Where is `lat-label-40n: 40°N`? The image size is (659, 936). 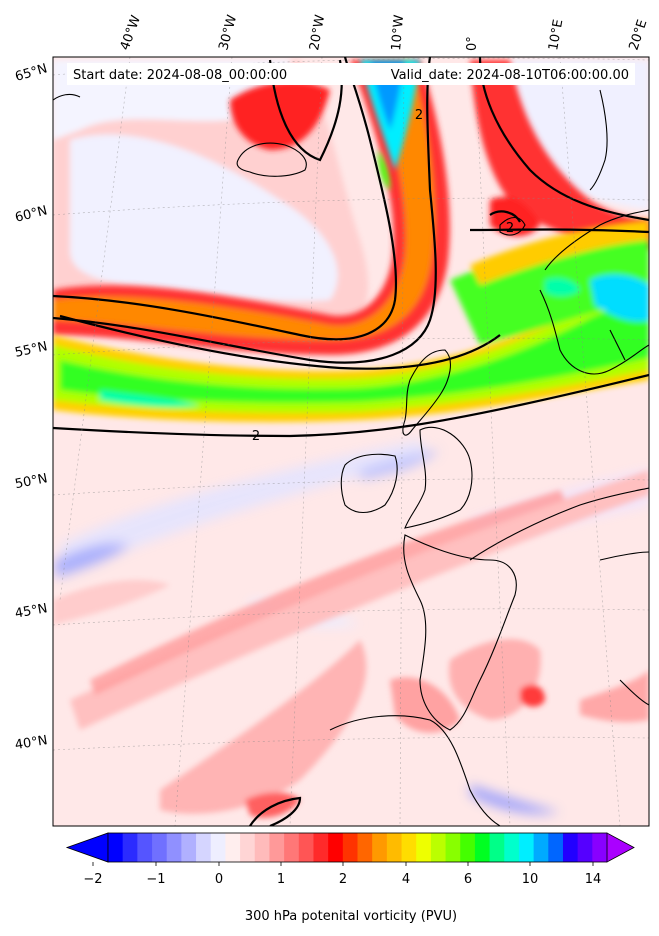 lat-label-40n: 40°N is located at coordinates (31, 743).